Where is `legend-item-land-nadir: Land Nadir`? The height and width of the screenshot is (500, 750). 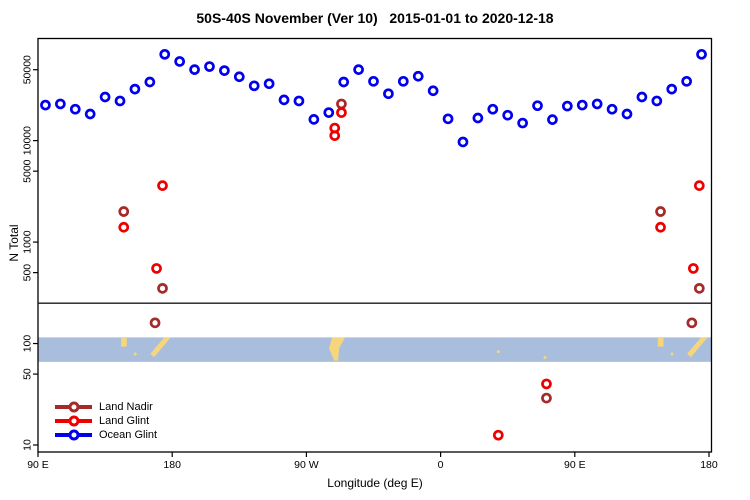 legend-item-land-nadir: Land Nadir is located at coordinates (106, 407).